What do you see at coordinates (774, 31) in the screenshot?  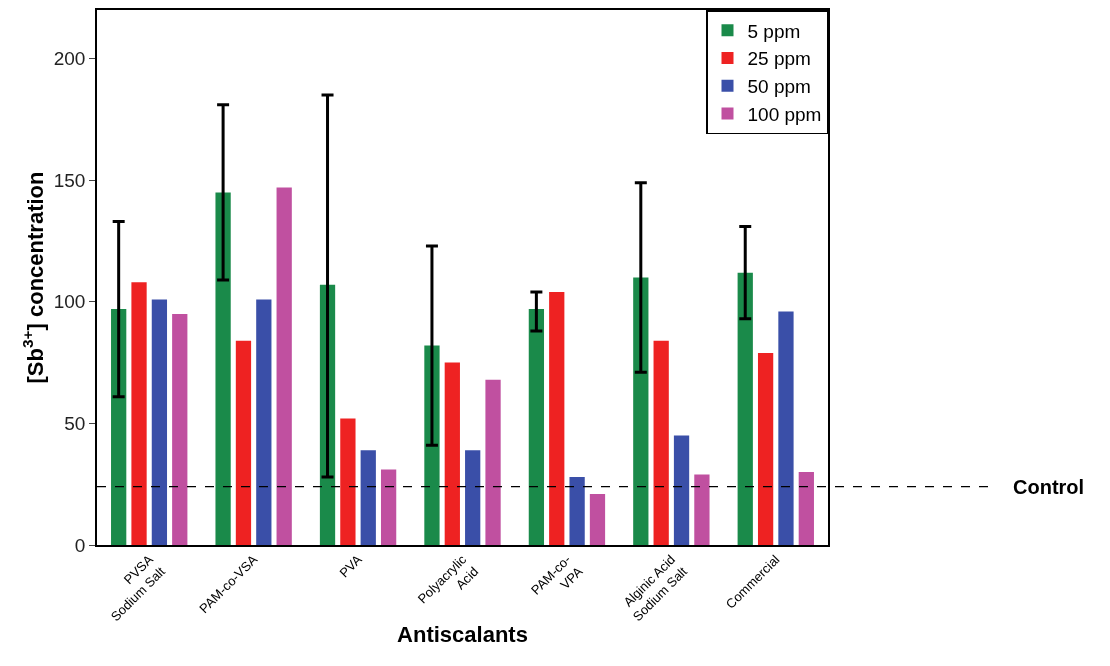 I see `legend-label: 5 ppm` at bounding box center [774, 31].